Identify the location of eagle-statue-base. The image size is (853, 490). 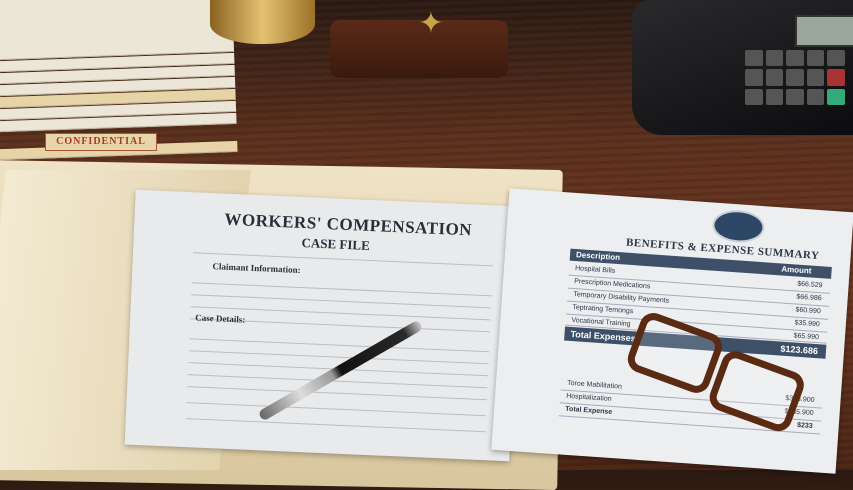
(419, 49).